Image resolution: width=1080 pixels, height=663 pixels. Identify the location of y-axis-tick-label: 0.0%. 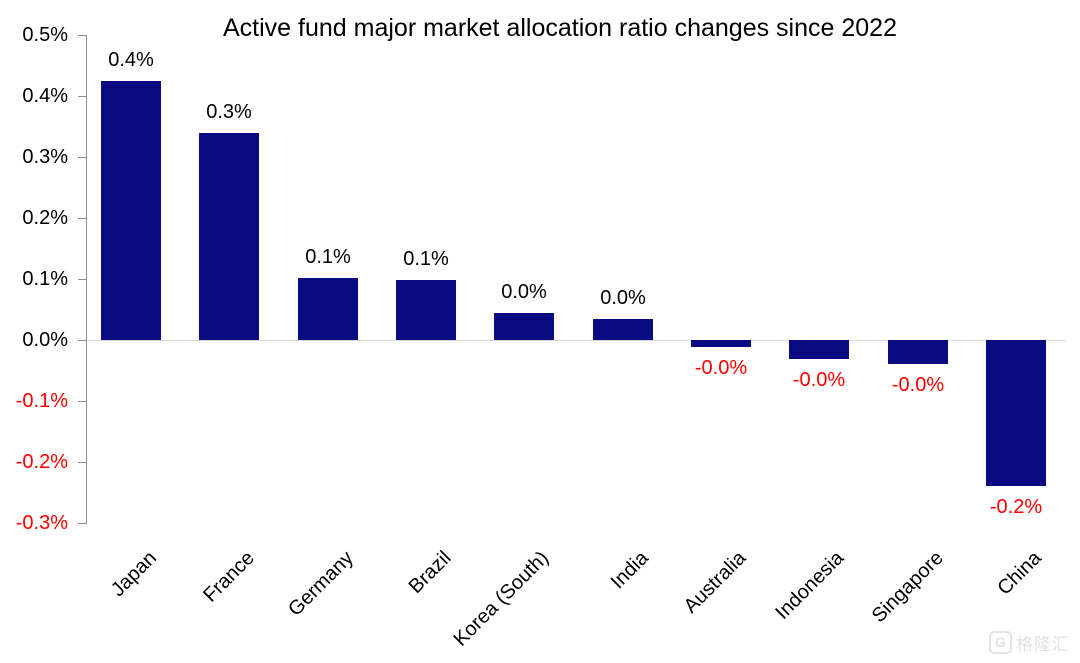
(45, 340).